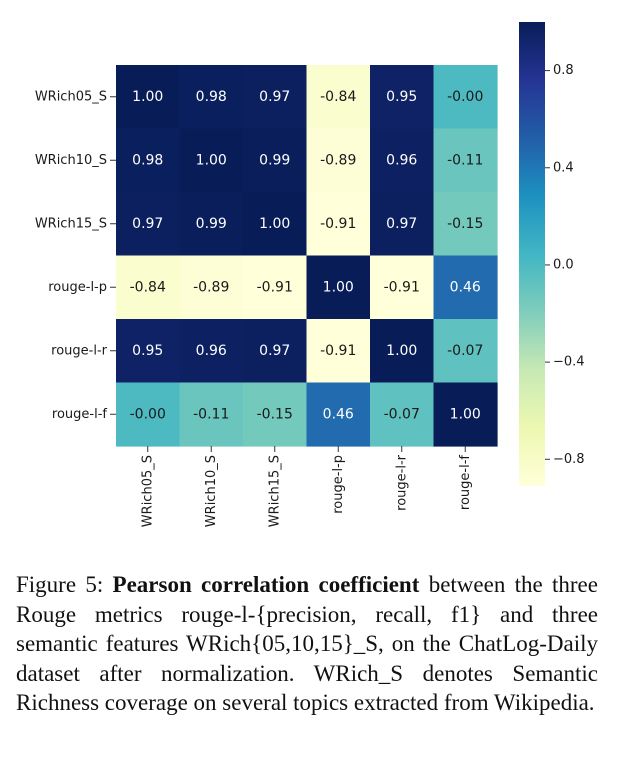  Describe the element at coordinates (211, 491) in the screenshot. I see `column-tick-label: WRich10_S` at that location.